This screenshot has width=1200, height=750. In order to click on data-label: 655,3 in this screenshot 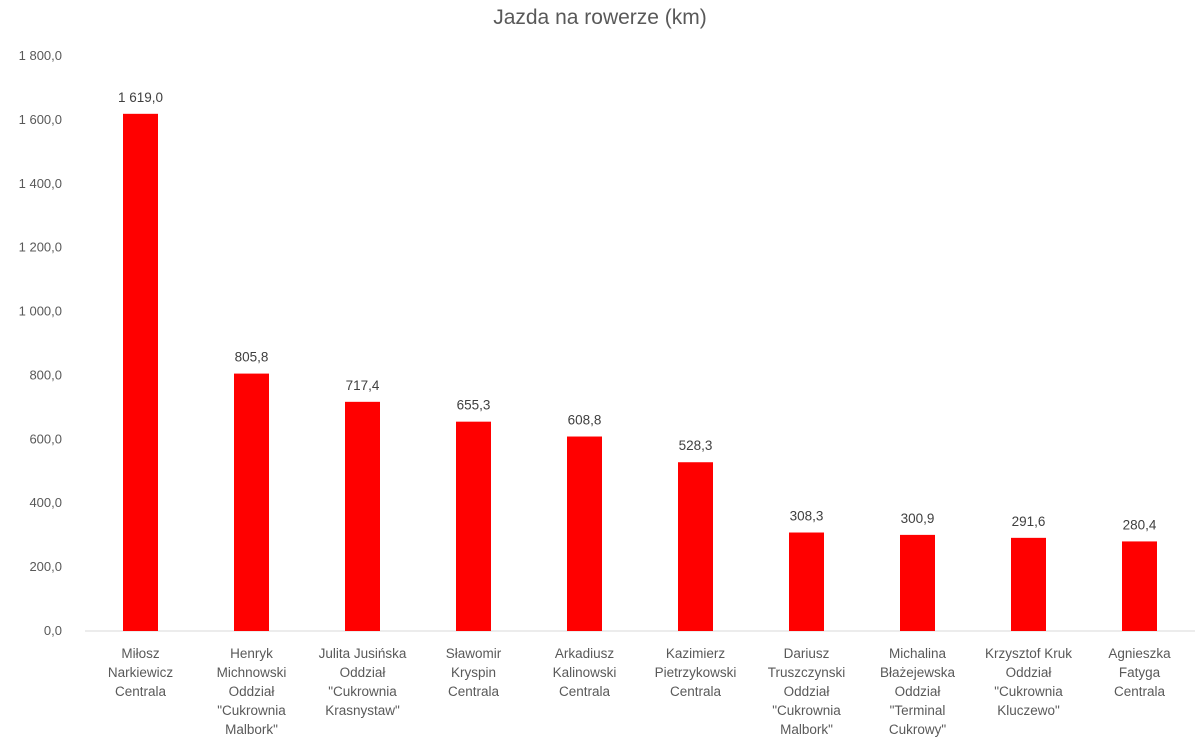, I will do `click(474, 405)`.